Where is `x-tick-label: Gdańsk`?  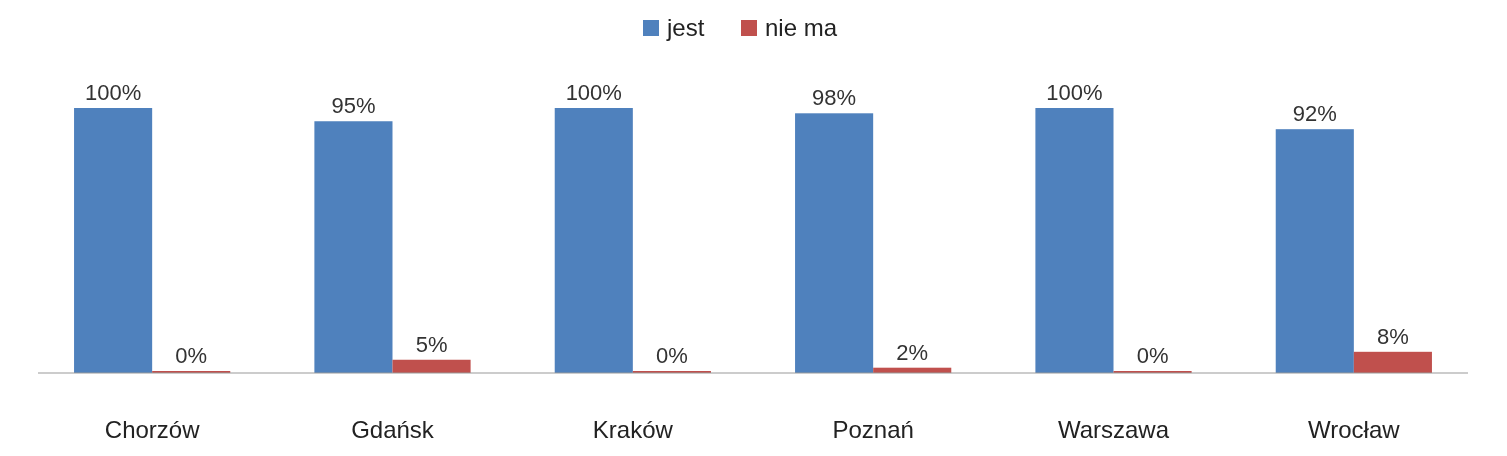
x-tick-label: Gdańsk is located at coordinates (393, 429).